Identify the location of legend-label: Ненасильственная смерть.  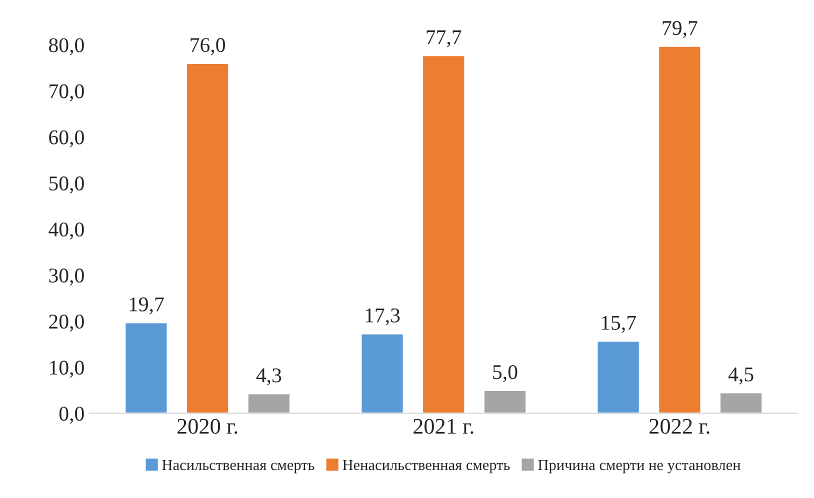
(426, 467).